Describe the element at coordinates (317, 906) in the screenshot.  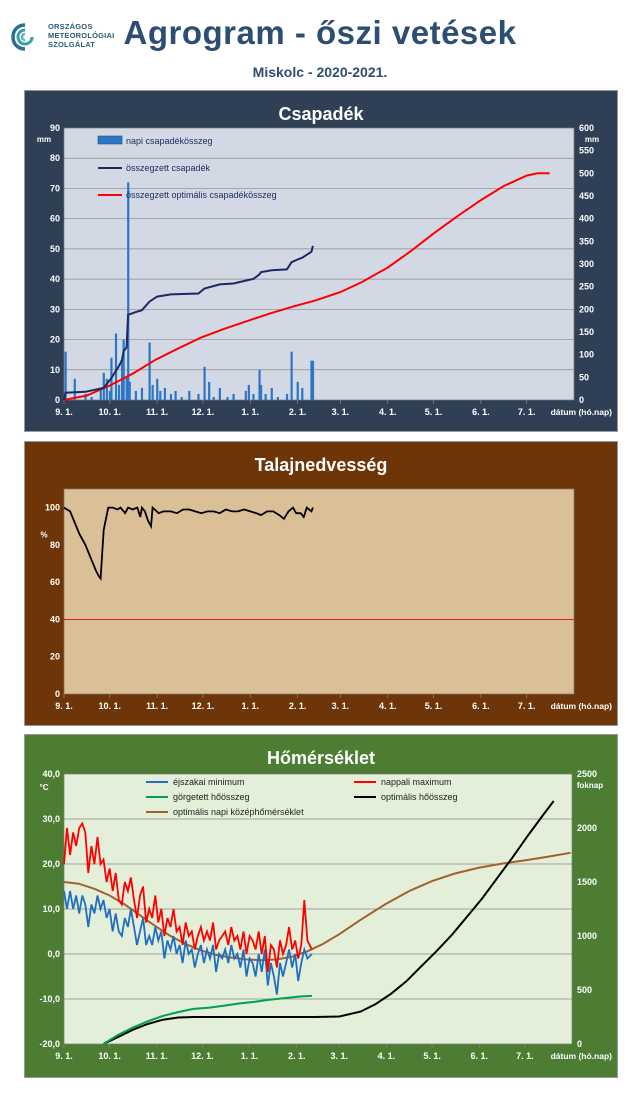
I see `optimal-mean-temp-line` at that location.